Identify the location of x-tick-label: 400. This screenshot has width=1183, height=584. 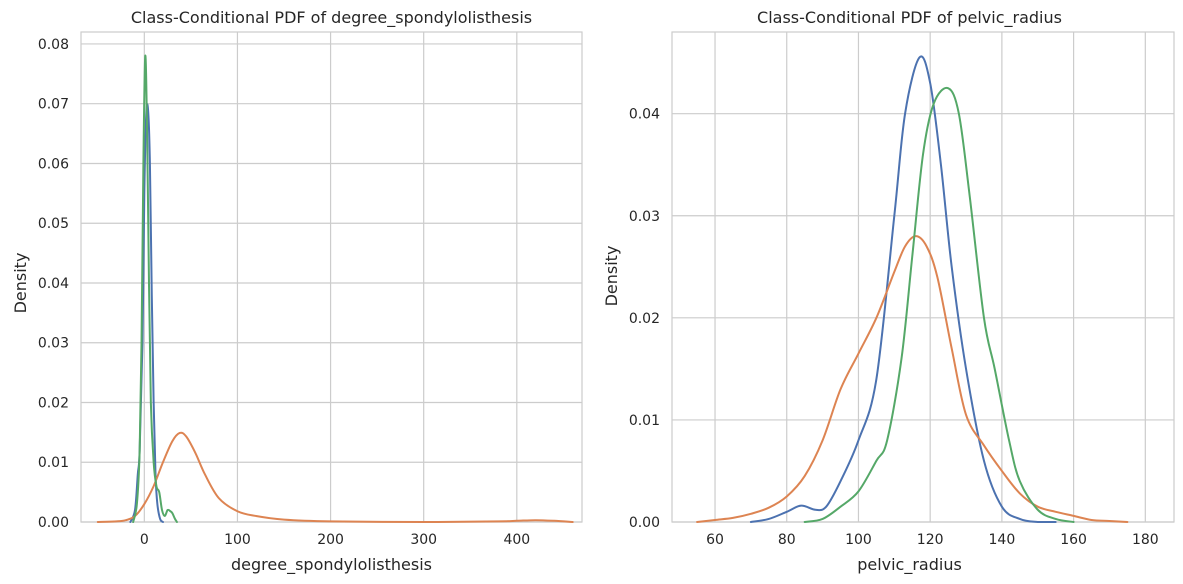
(516, 540).